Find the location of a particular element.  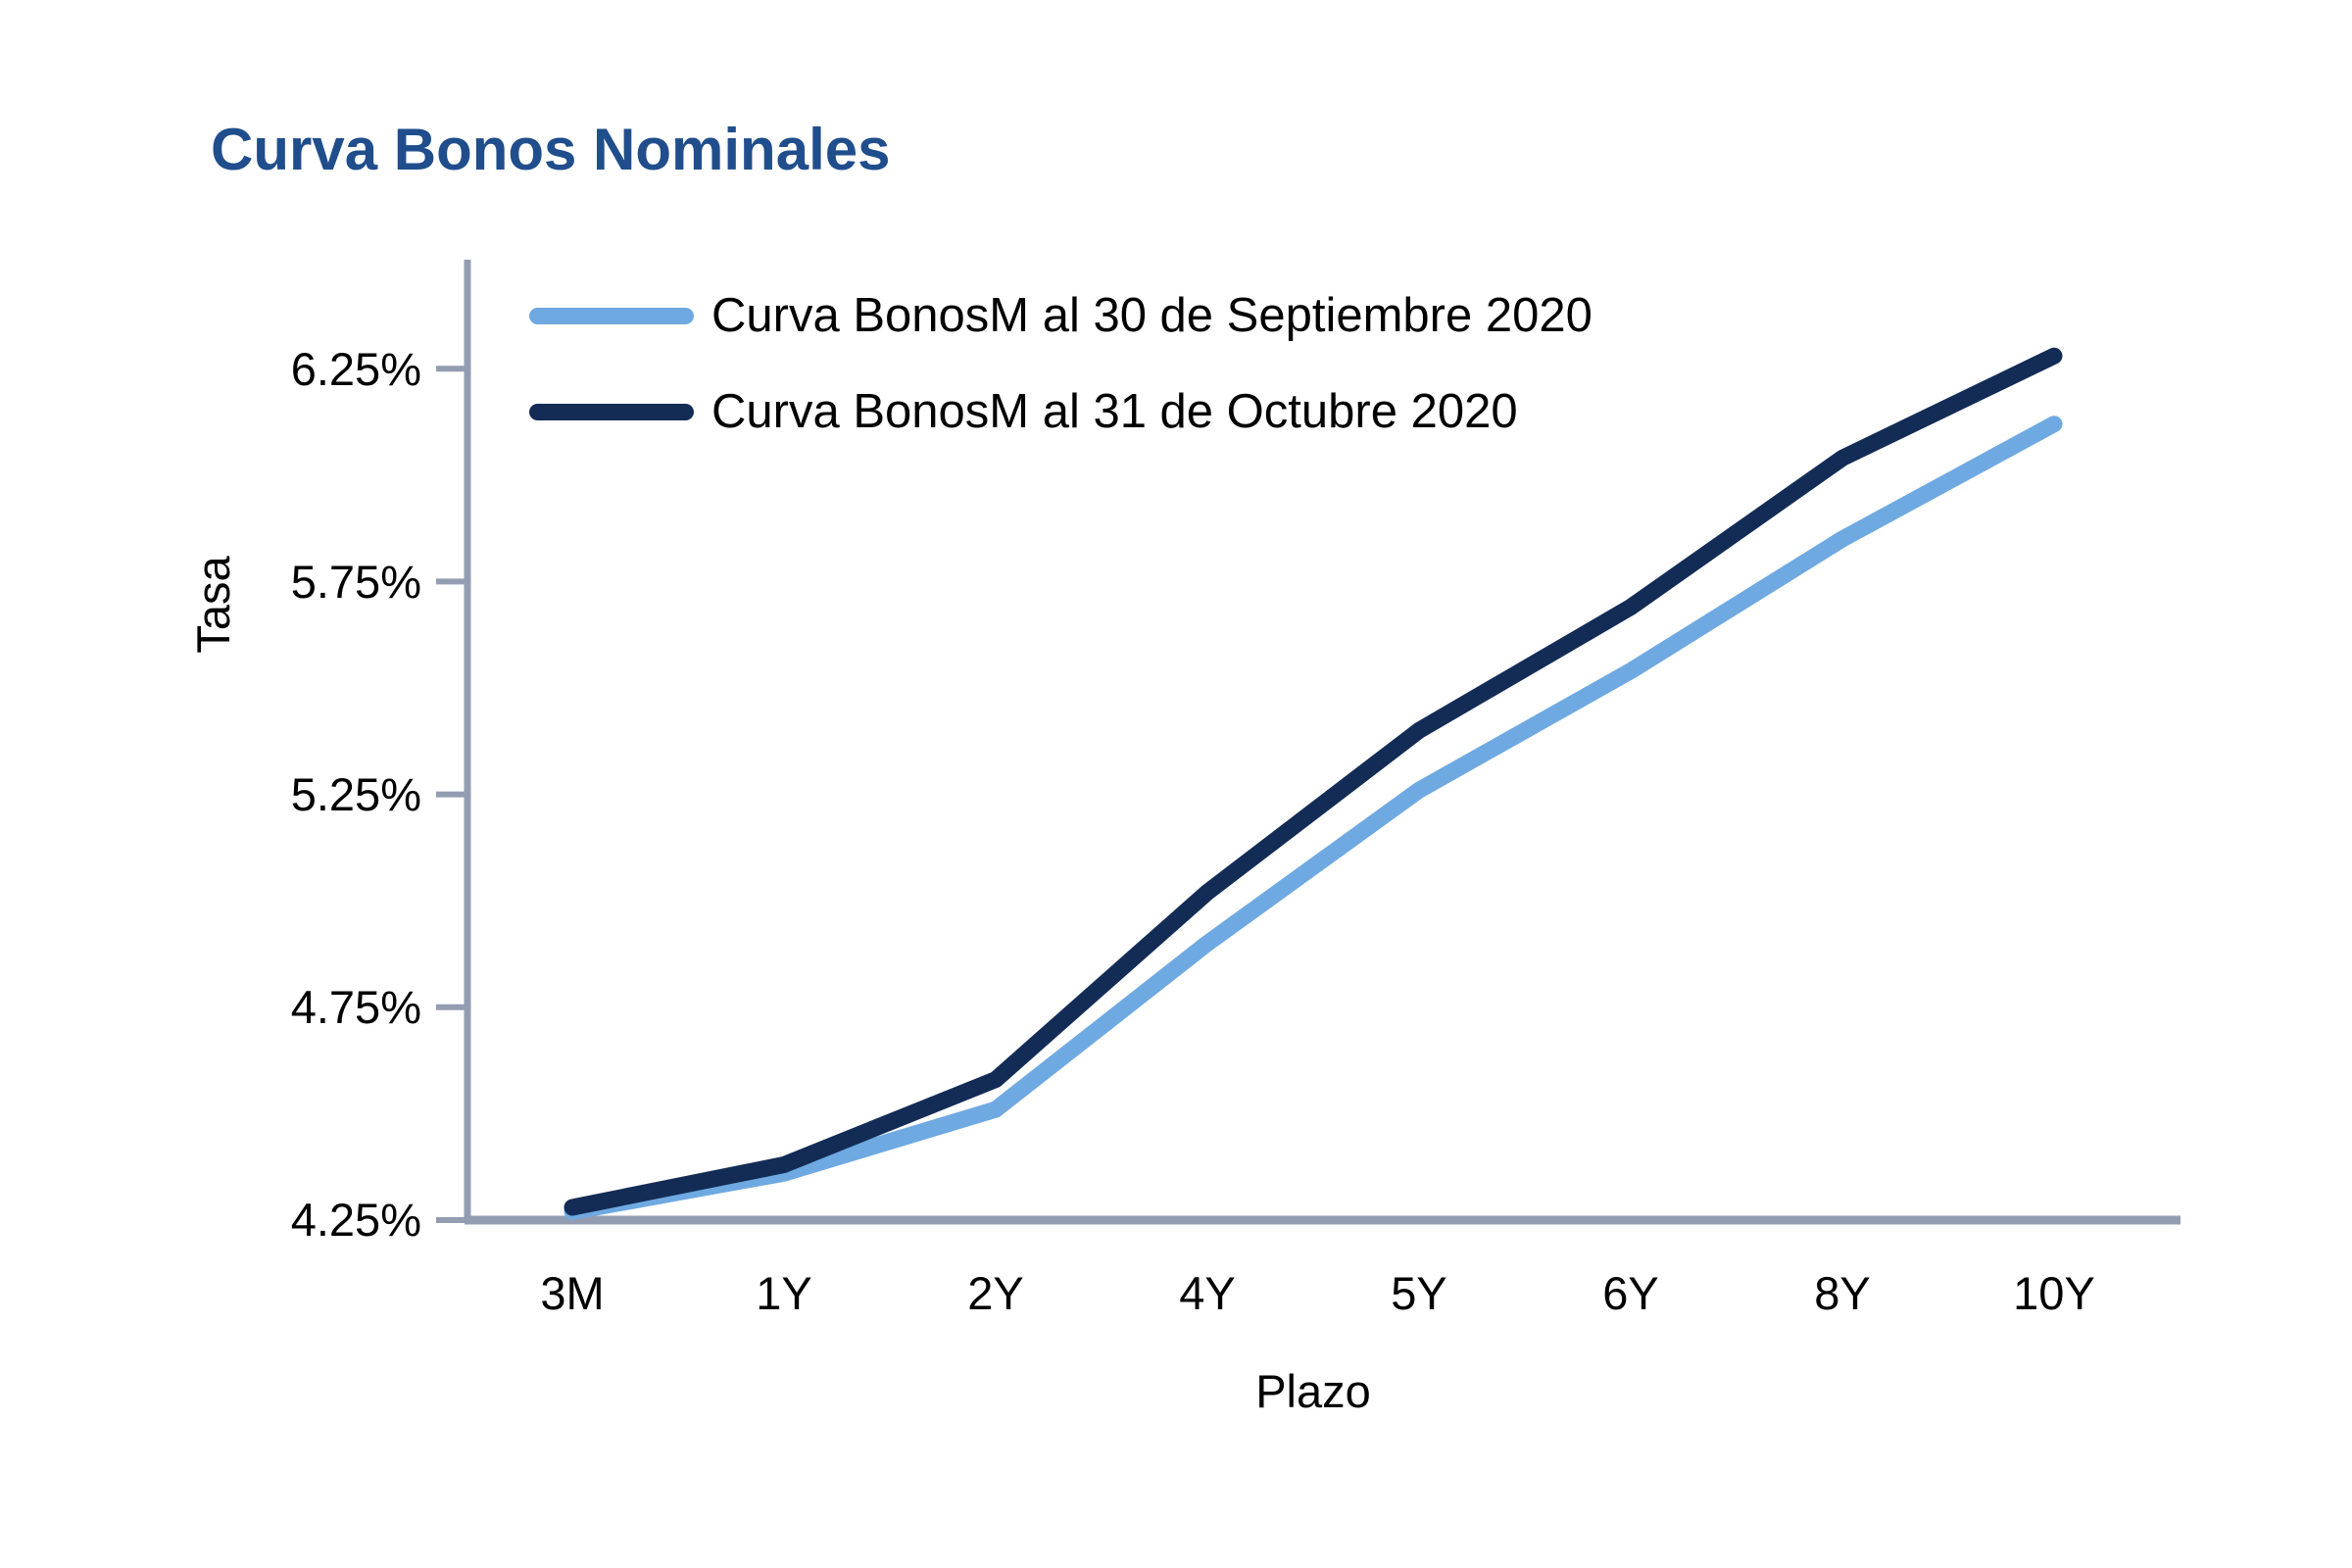

chart-title: Curva Bonos Nominales is located at coordinates (551, 149).